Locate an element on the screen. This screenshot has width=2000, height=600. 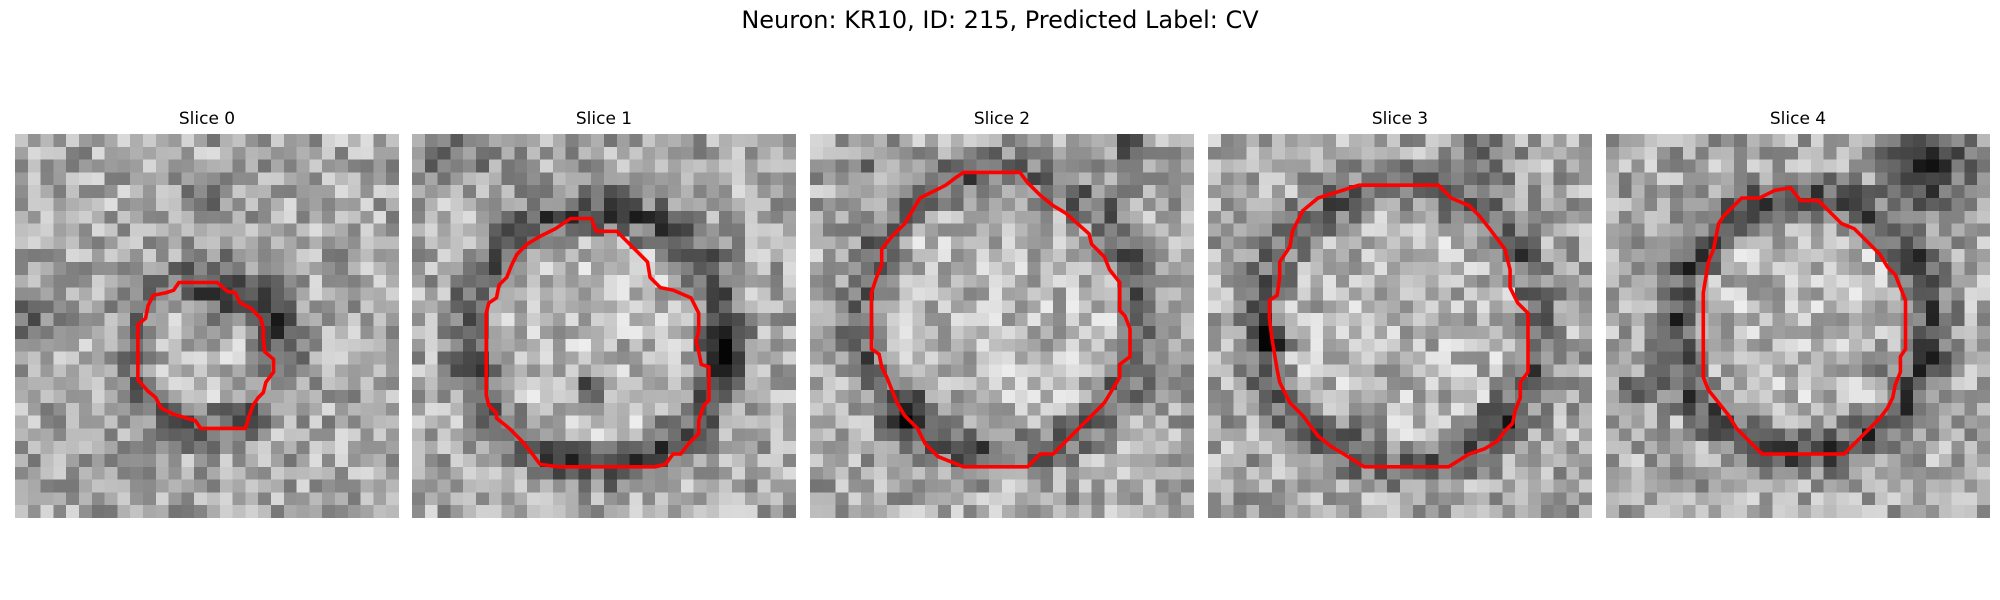
slice-panel-2: Slice 2 is located at coordinates (1002, 119).